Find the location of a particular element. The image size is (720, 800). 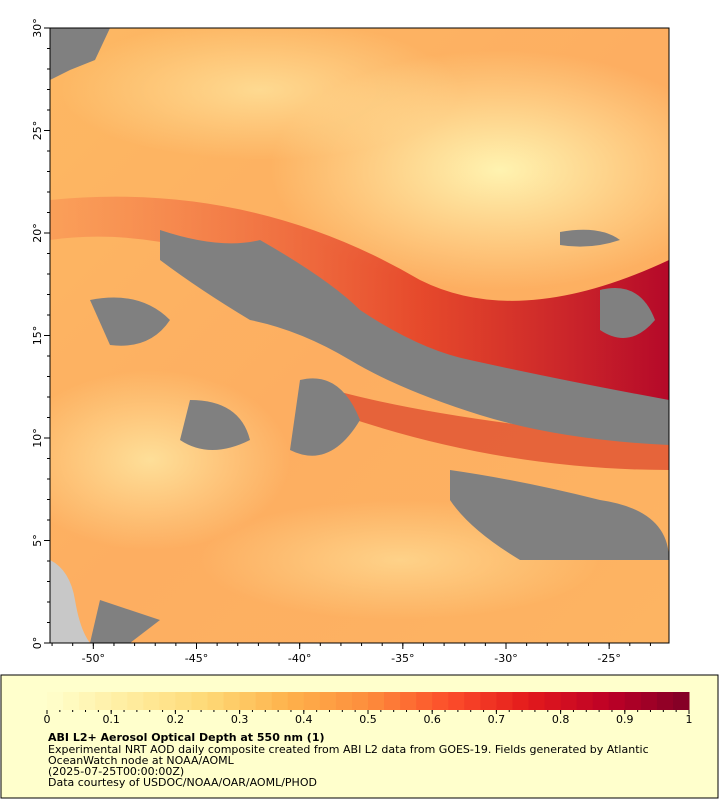

y-tick-label: 0° is located at coordinates (37, 643).